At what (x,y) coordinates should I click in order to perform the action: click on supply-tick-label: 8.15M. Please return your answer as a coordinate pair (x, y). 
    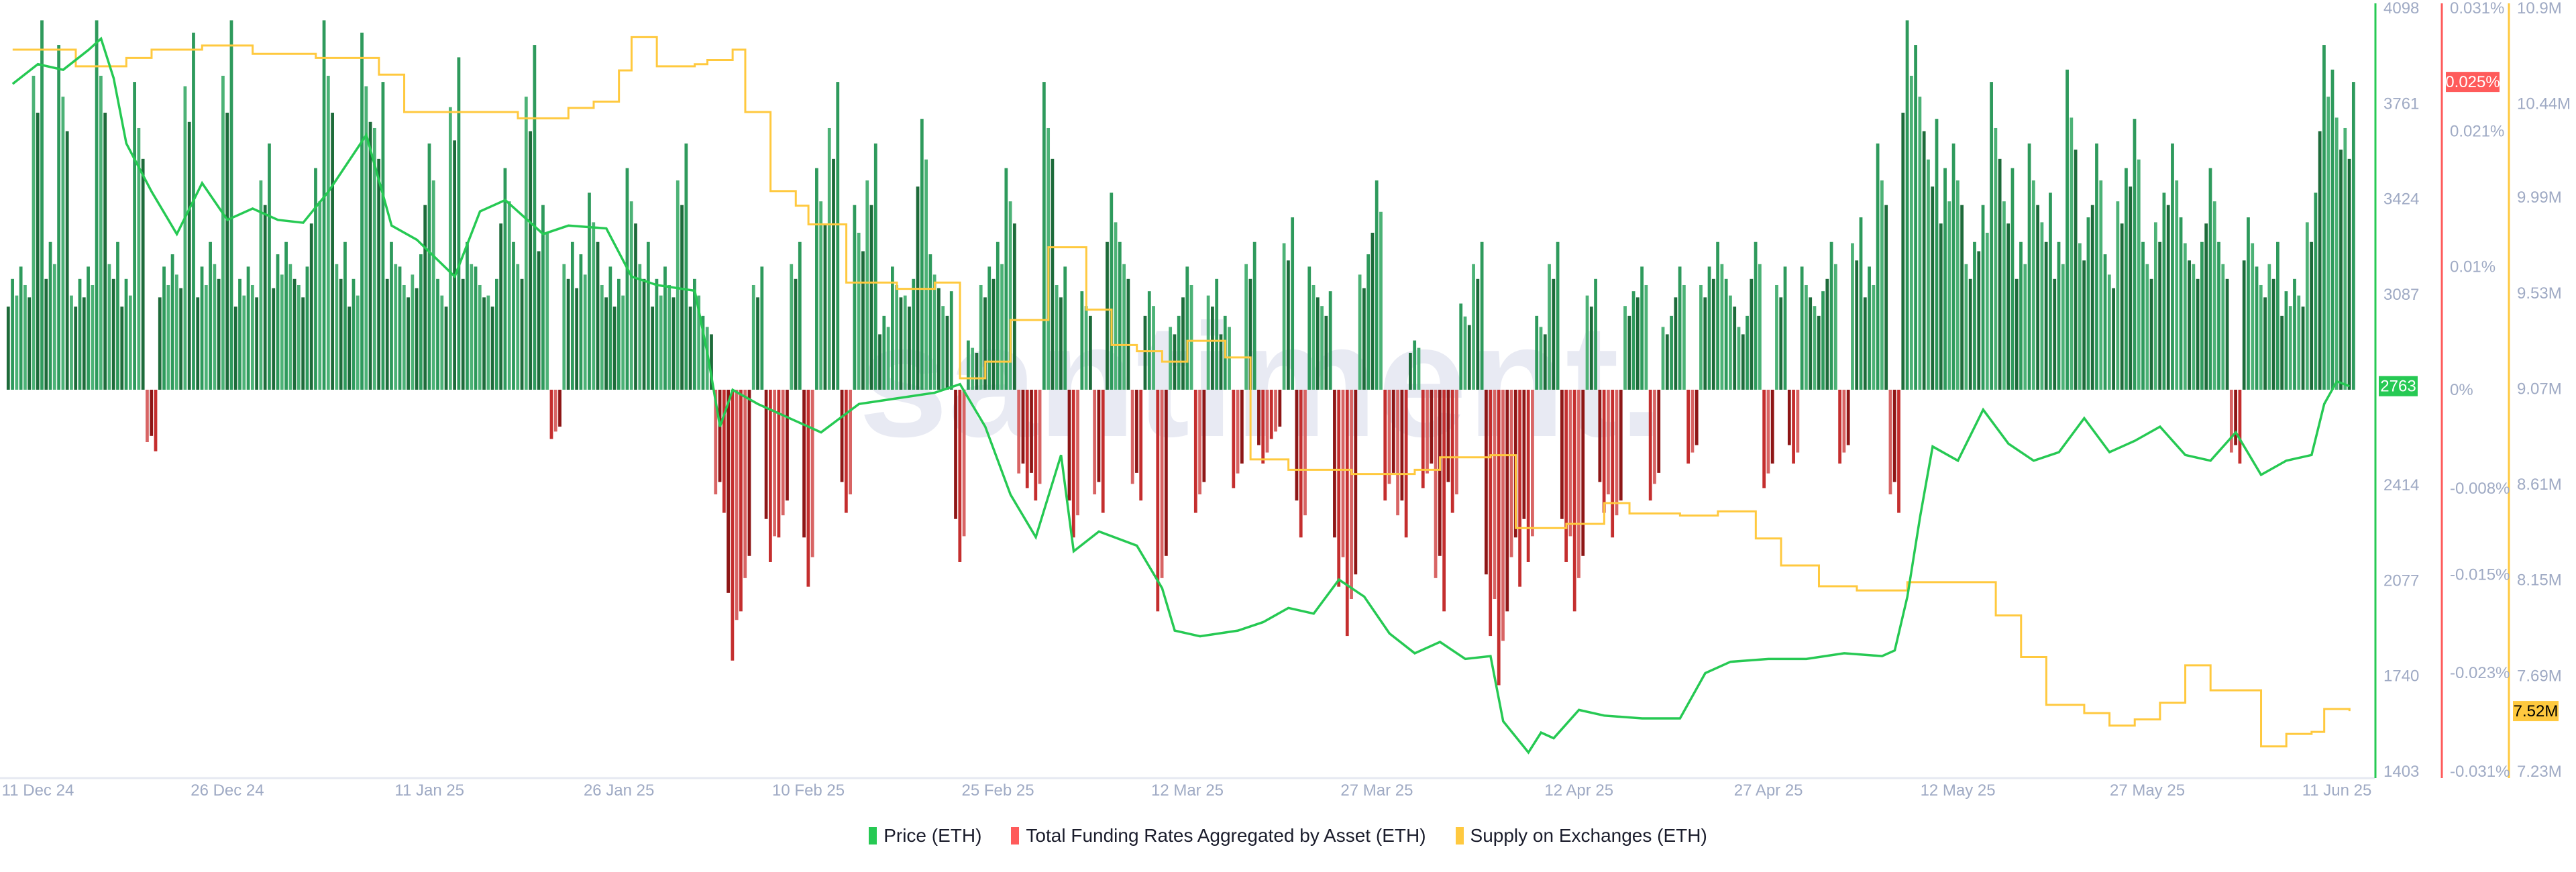
    Looking at the image, I should click on (2539, 581).